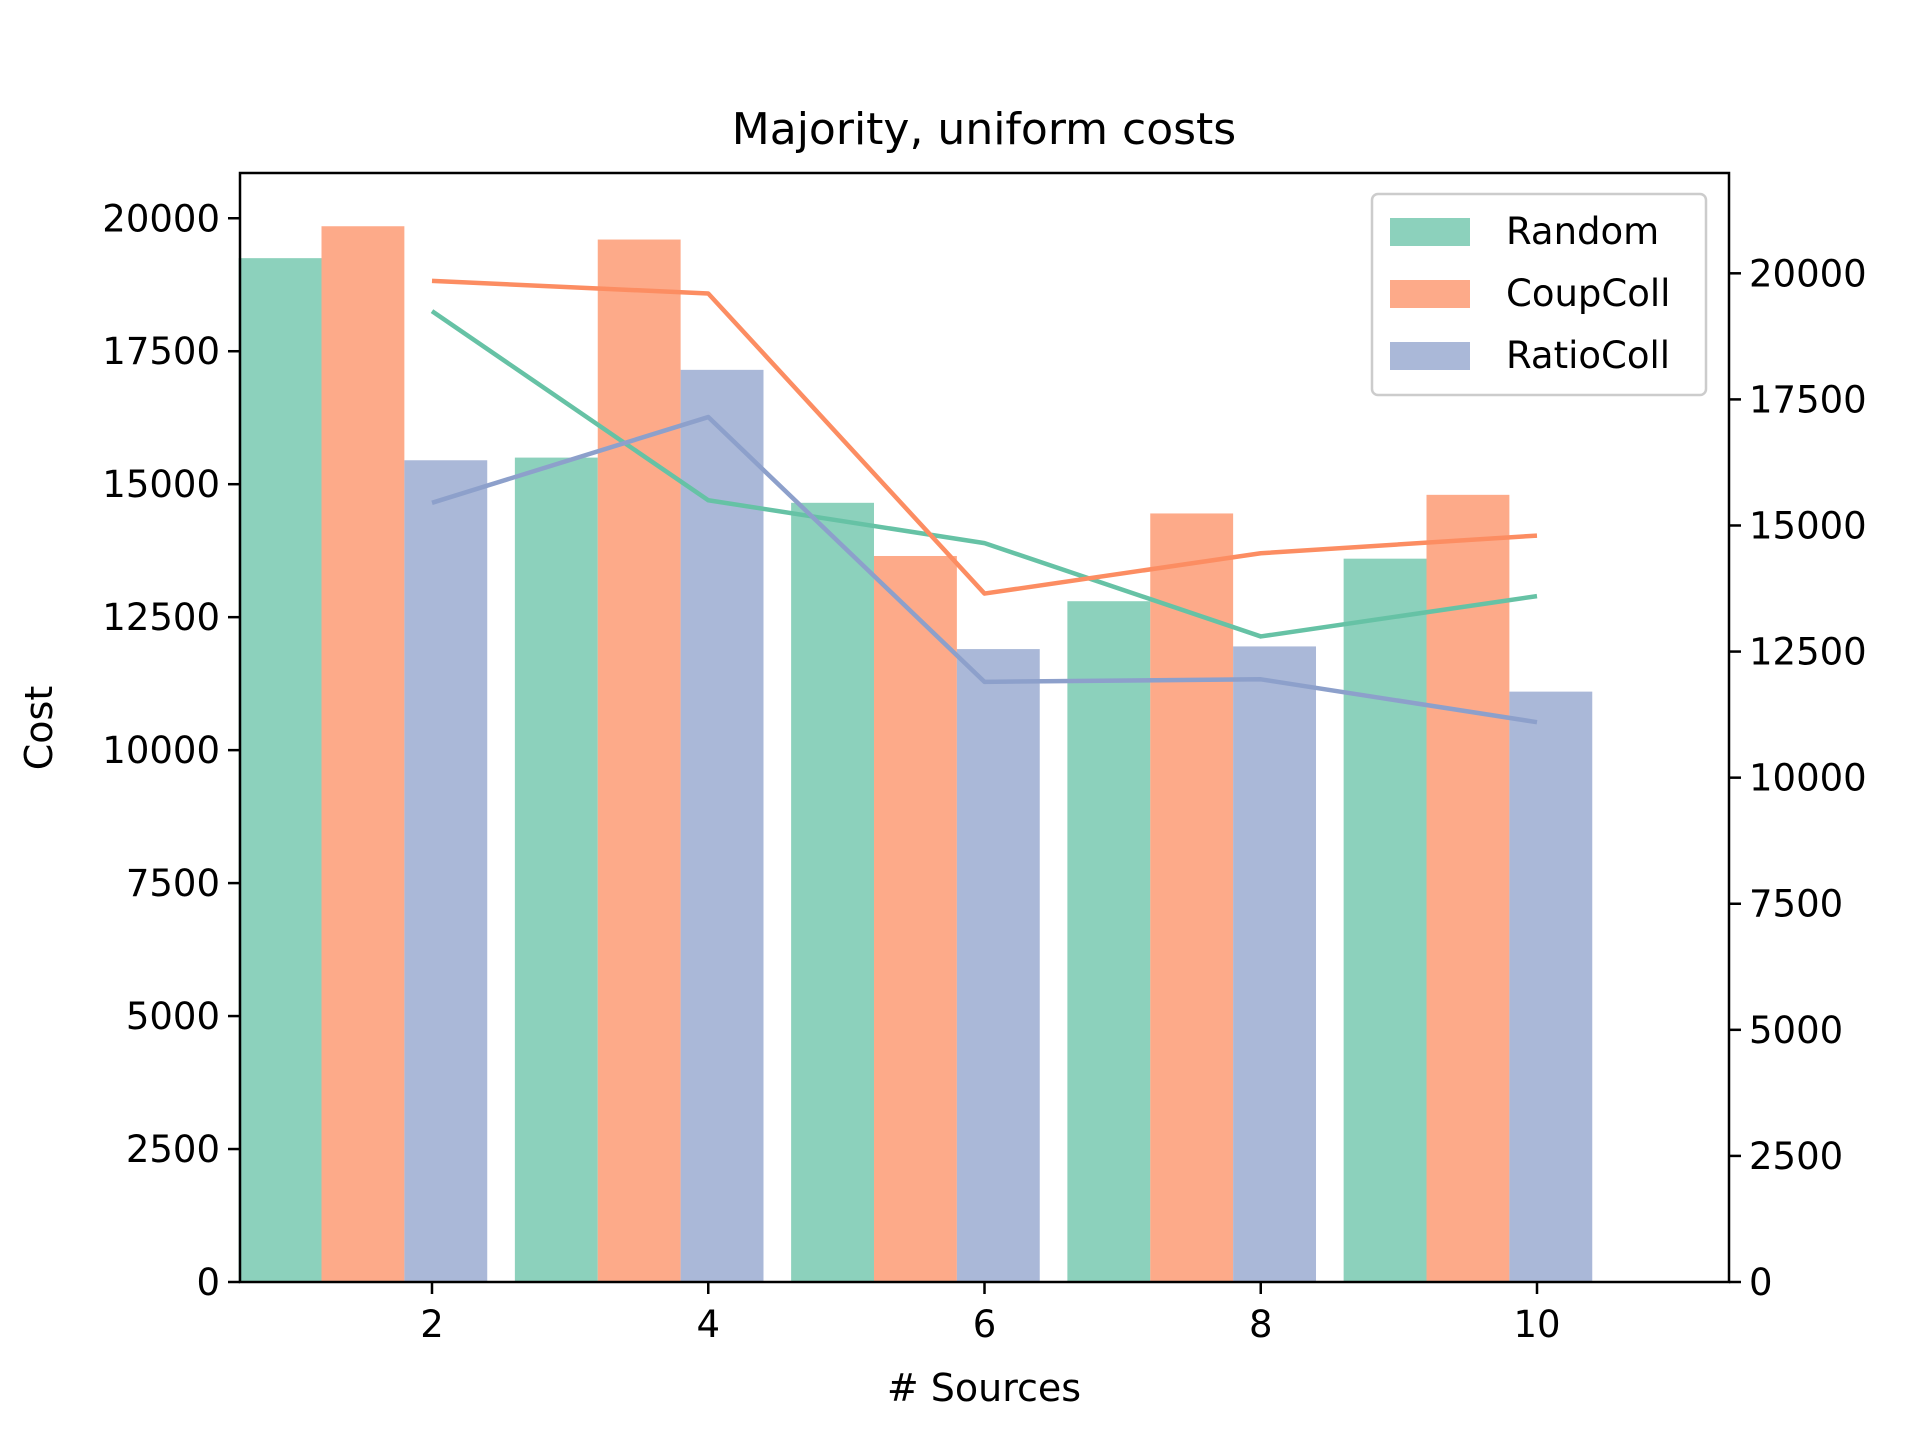 This screenshot has height=1440, width=1920. What do you see at coordinates (985, 1324) in the screenshot?
I see `x-tick-label: 6` at bounding box center [985, 1324].